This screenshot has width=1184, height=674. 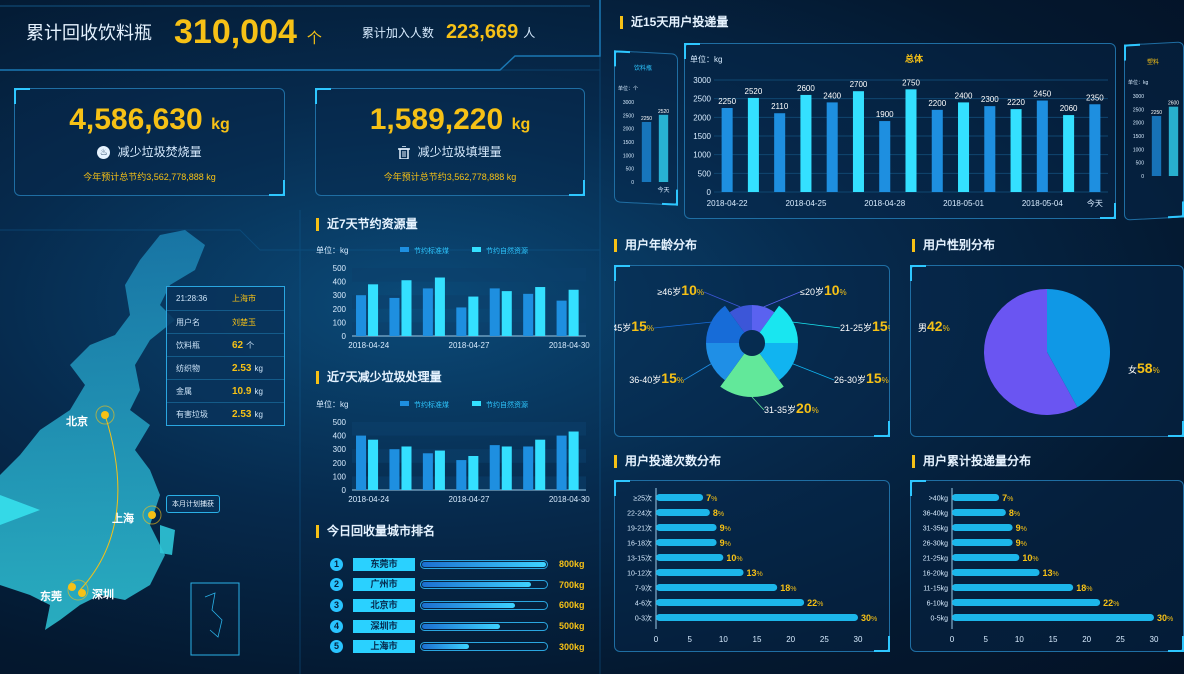 What do you see at coordinates (788, 588) in the screenshot?
I see `data-label: 18%` at bounding box center [788, 588].